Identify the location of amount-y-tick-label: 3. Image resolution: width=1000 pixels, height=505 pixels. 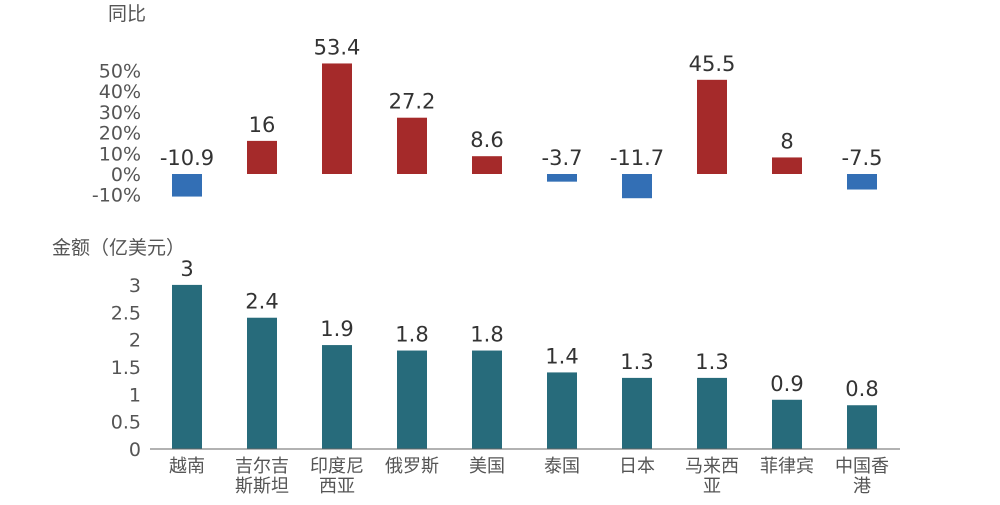
(135, 286).